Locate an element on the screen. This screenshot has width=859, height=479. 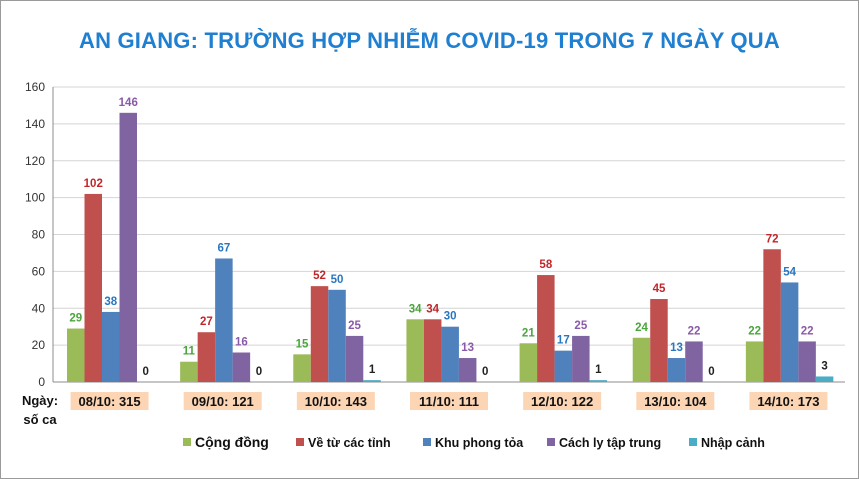
data-label: 11 is located at coordinates (189, 352).